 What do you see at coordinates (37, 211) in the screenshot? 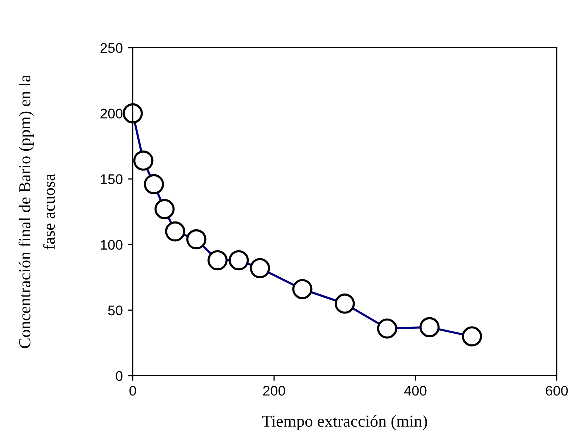
I see `y-axis-title: Concentración final de Bario (ppm) en la fase acuosa` at bounding box center [37, 211].